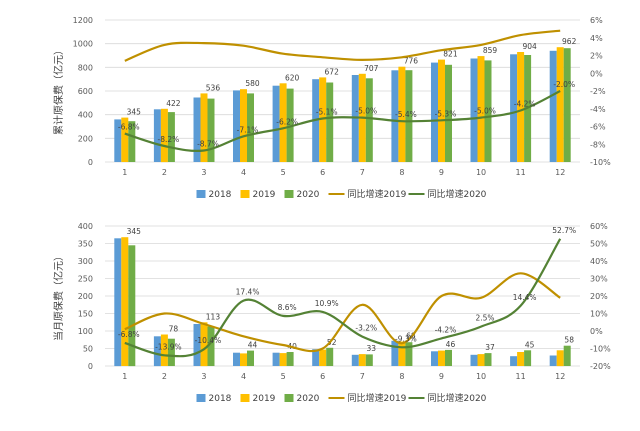 The width and height of the screenshot is (640, 431). What do you see at coordinates (521, 376) in the screenshot?
I see `x-tick-label: 11` at bounding box center [521, 376].